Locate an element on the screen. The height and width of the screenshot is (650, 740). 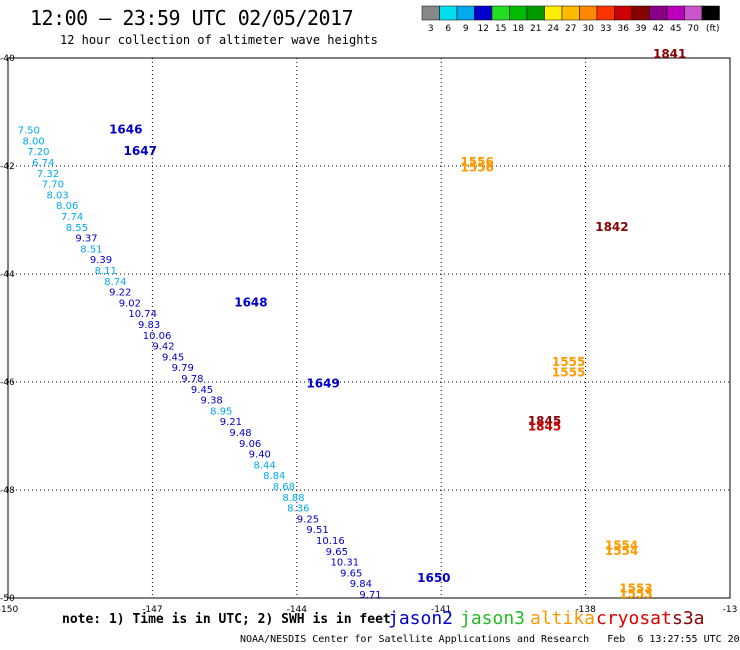
wave-height-value: 8.74 is located at coordinates (115, 282).